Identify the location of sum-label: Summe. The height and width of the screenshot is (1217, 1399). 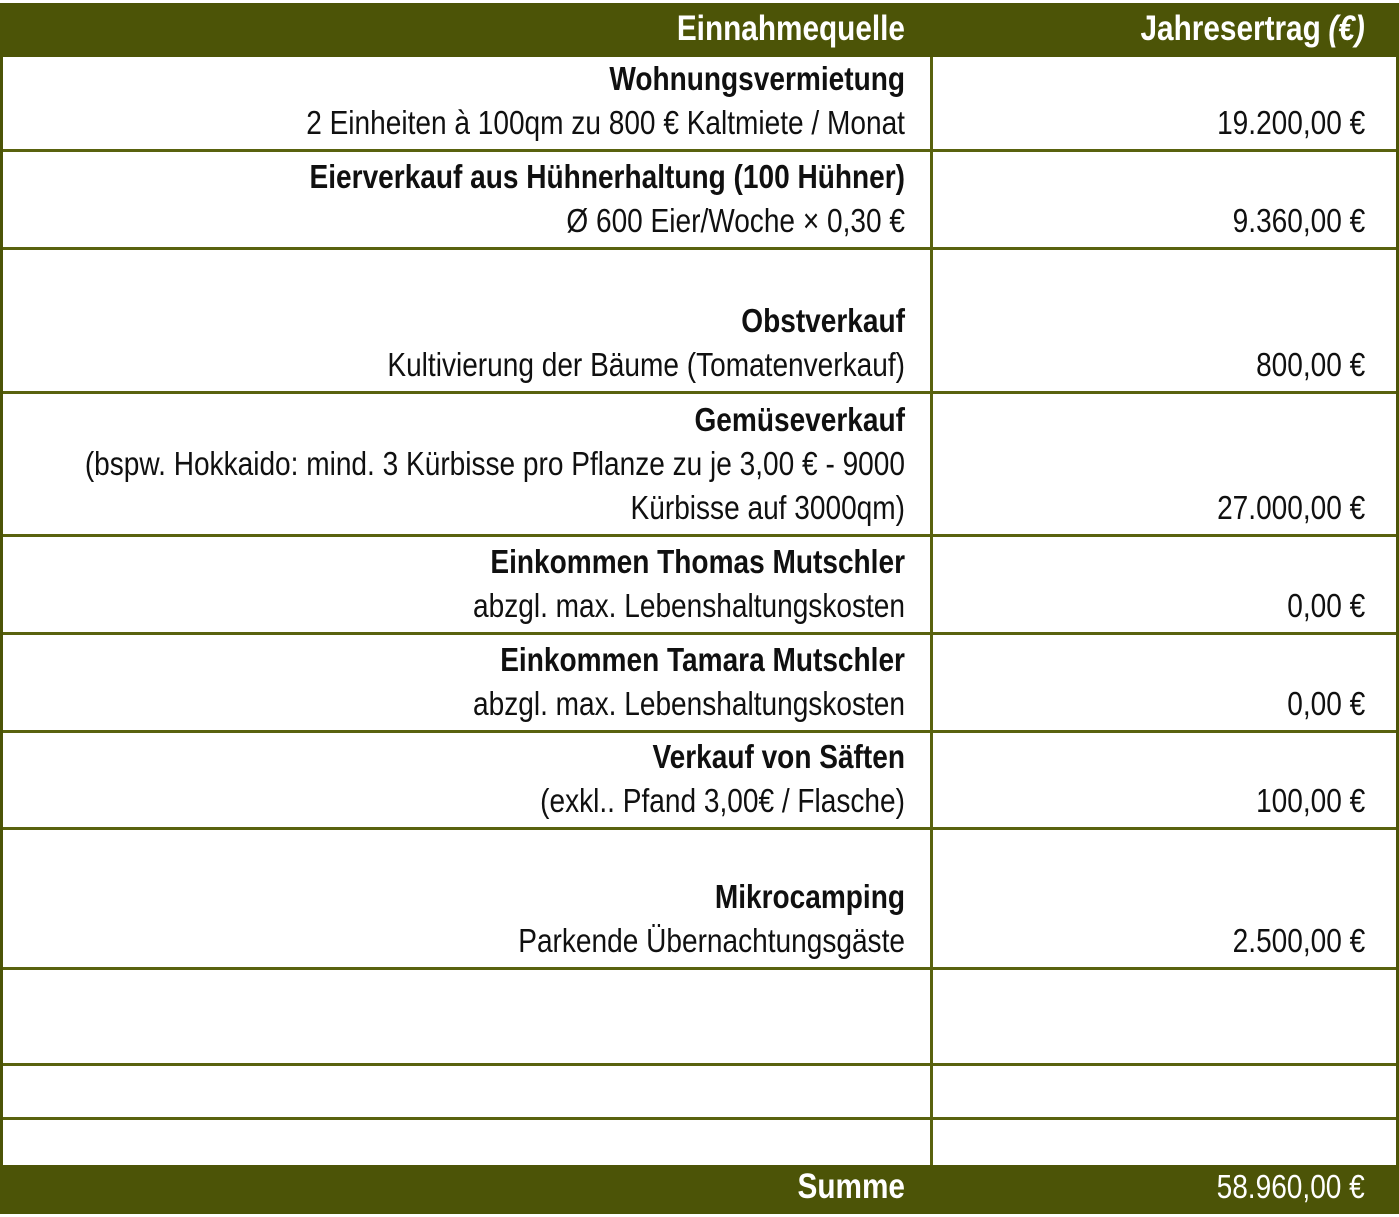
(851, 1186).